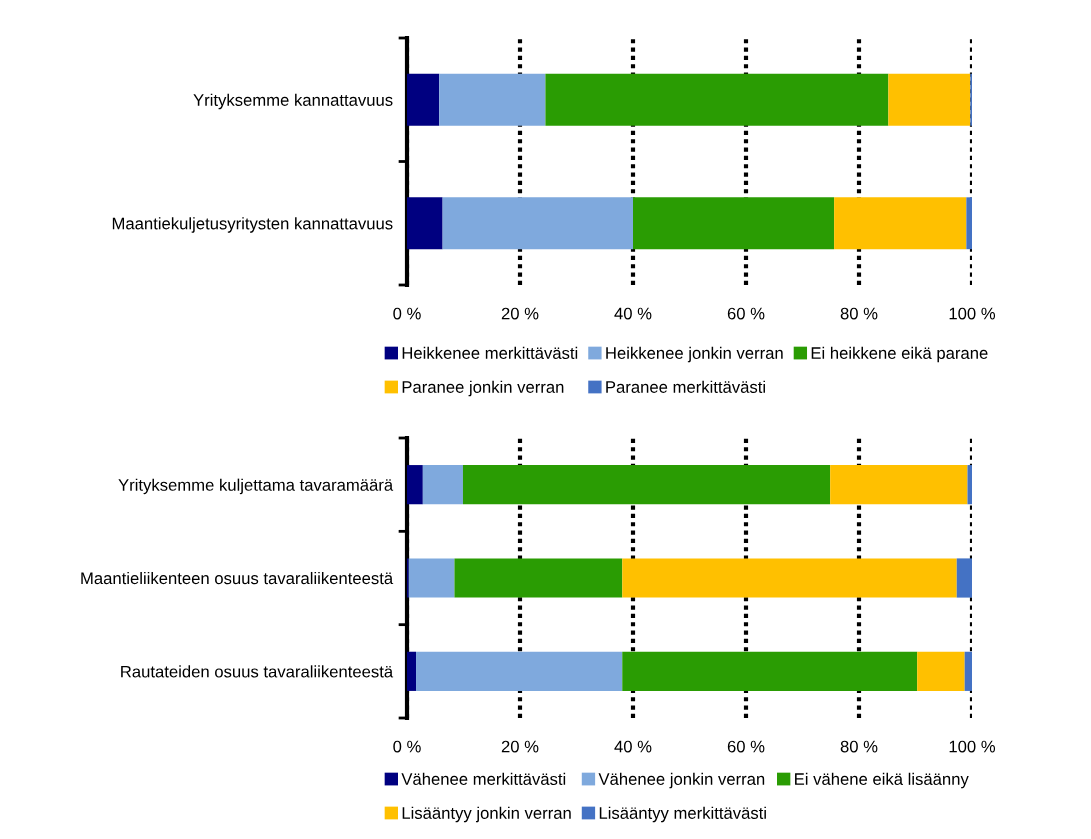 The image size is (1091, 839). Describe the element at coordinates (293, 101) in the screenshot. I see `y-tick-label: Yrityksemme kannattavuus` at that location.